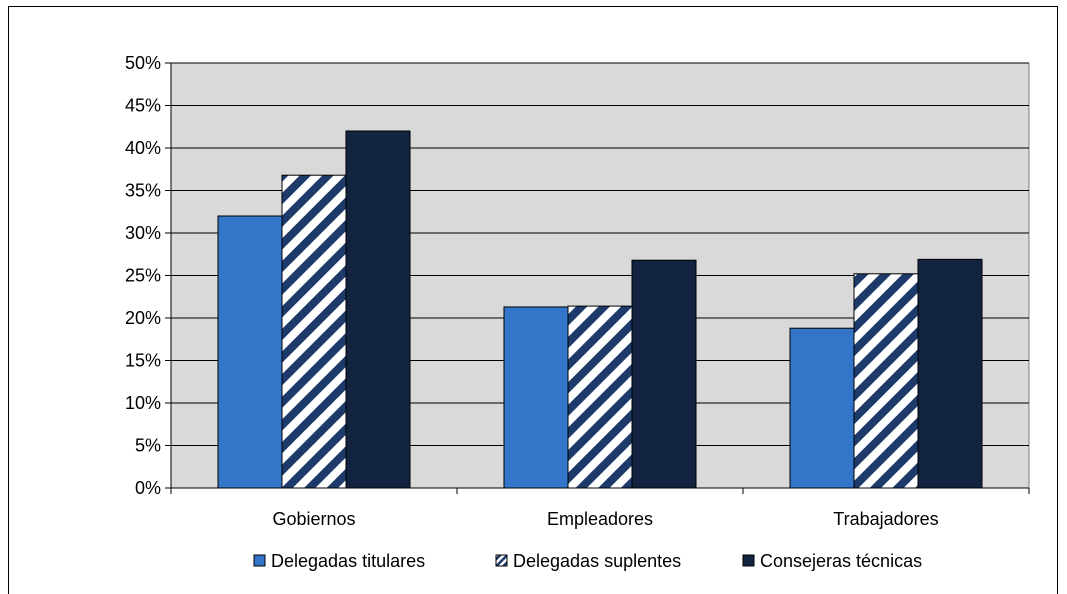  I want to click on y-tick-label: 35%, so click(143, 191).